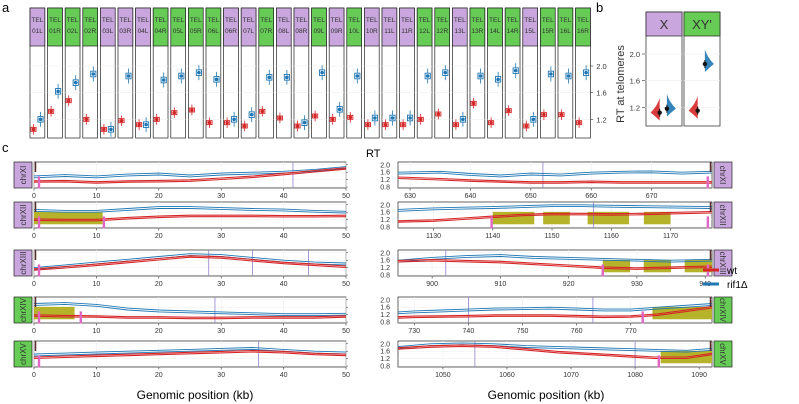 This screenshot has width=799, height=404. What do you see at coordinates (555, 175) in the screenshot?
I see `plot-frame` at bounding box center [555, 175].